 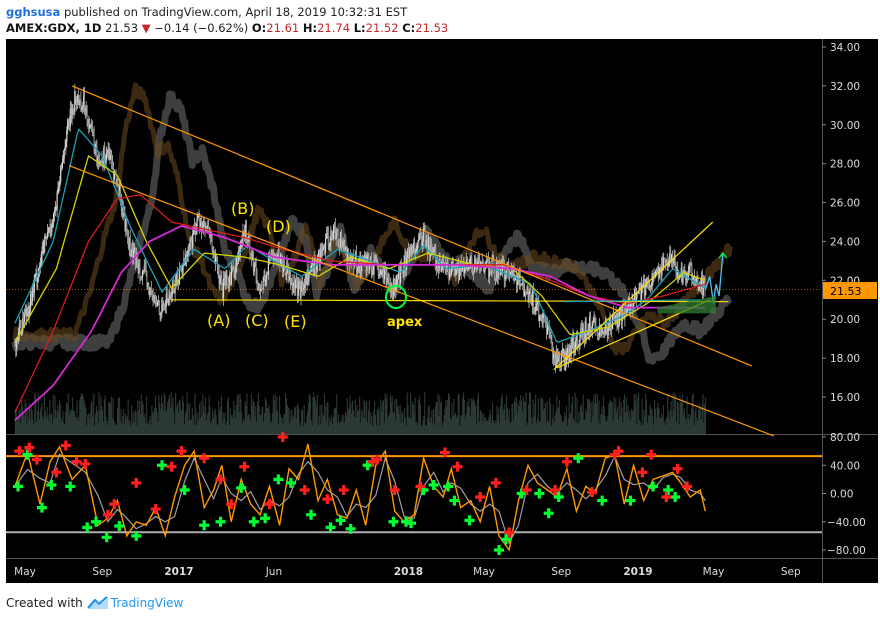 What do you see at coordinates (484, 572) in the screenshot?
I see `time-tick-label: May` at bounding box center [484, 572].